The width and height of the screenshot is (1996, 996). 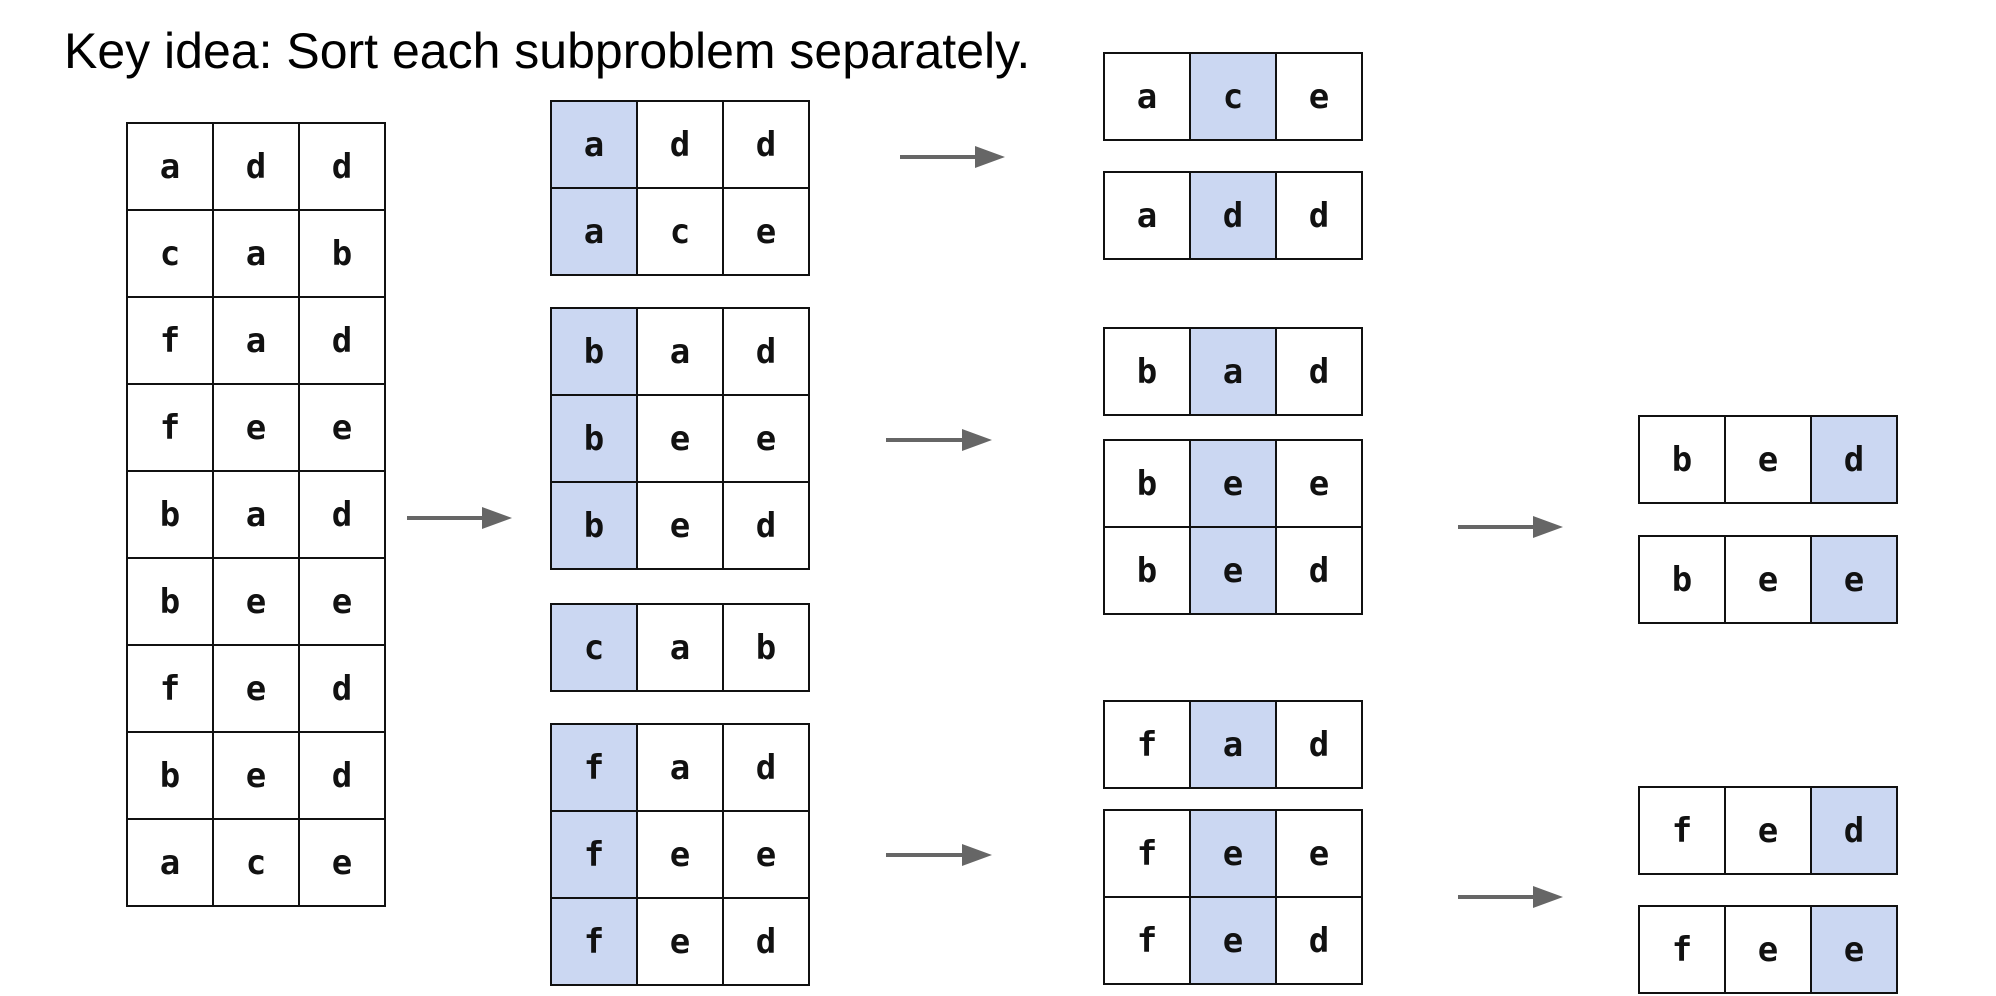 I want to click on arrow-input-to-stage1, so click(x=459, y=518).